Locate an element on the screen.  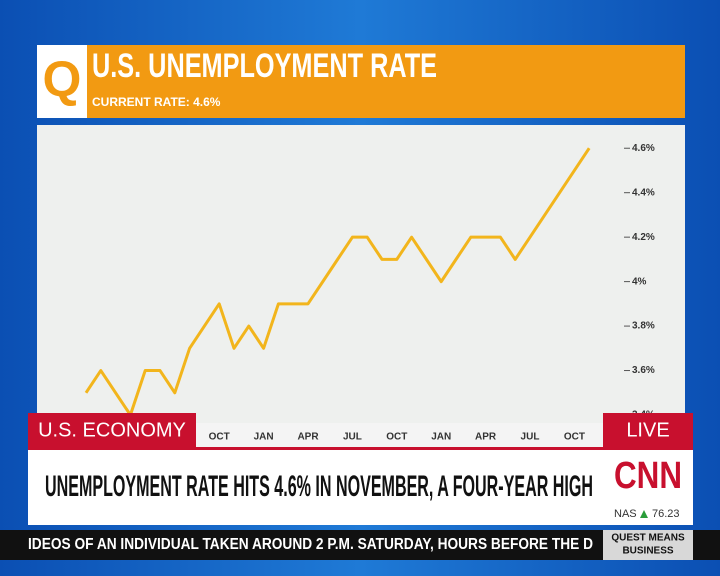
x-labels: OCT JAN APR JUL OCT JAN APR JUL OCT is located at coordinates (397, 437).